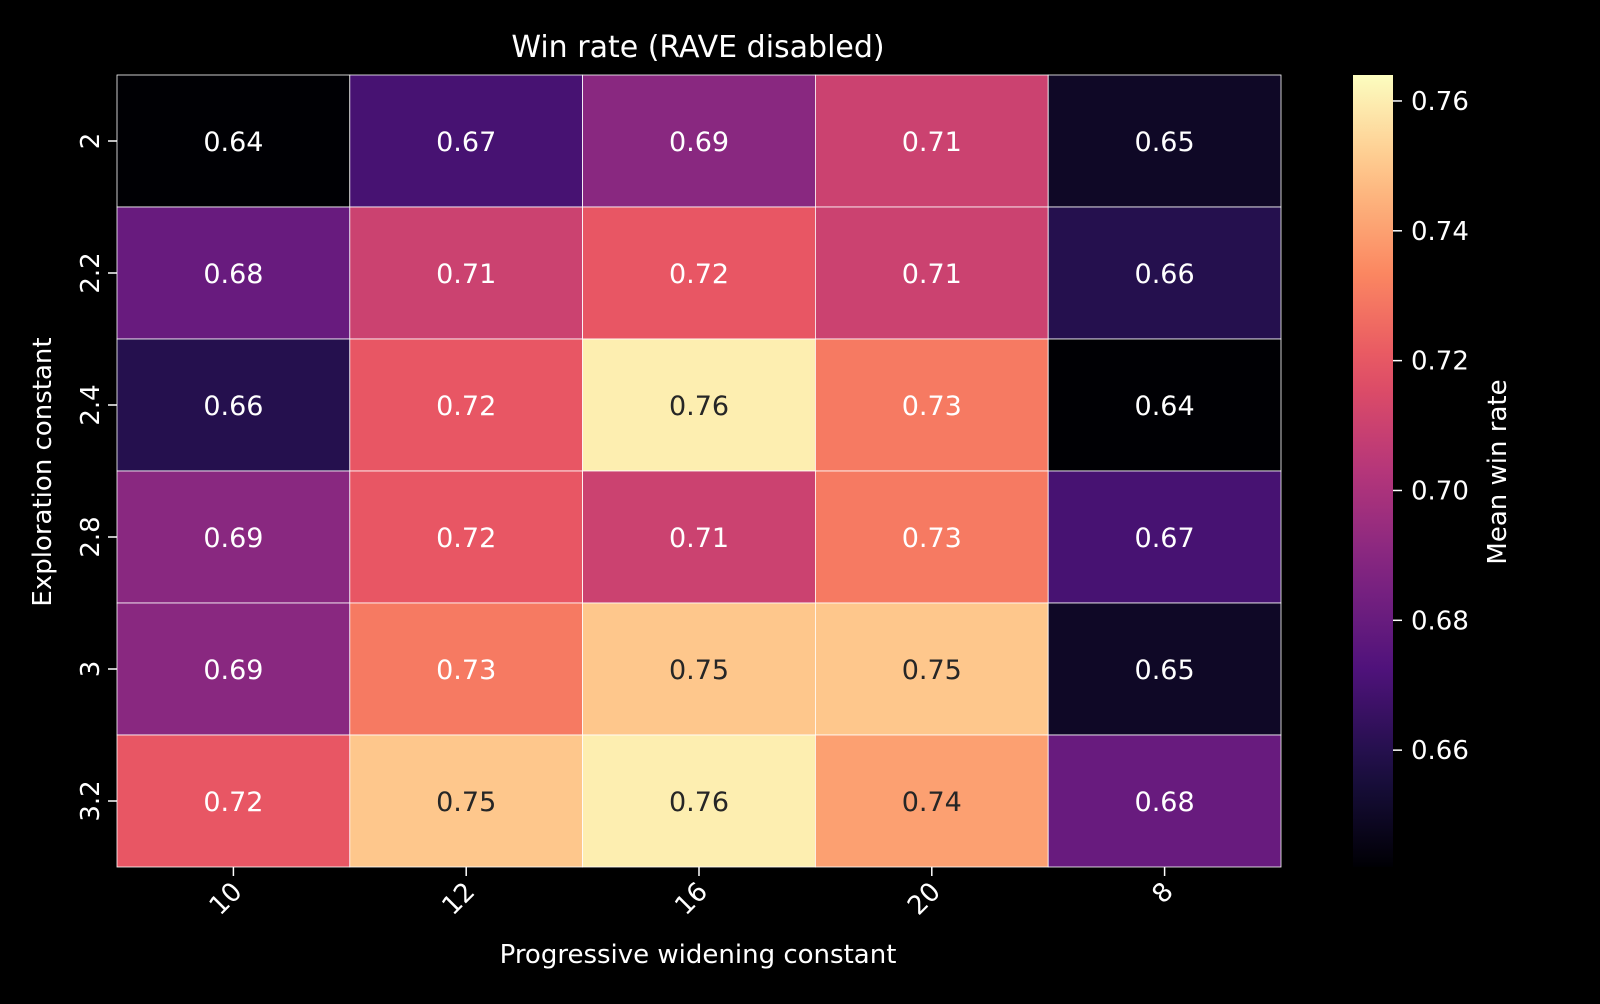 Image resolution: width=1600 pixels, height=1004 pixels. What do you see at coordinates (91, 536) in the screenshot?
I see `y-tick-label: 2.8` at bounding box center [91, 536].